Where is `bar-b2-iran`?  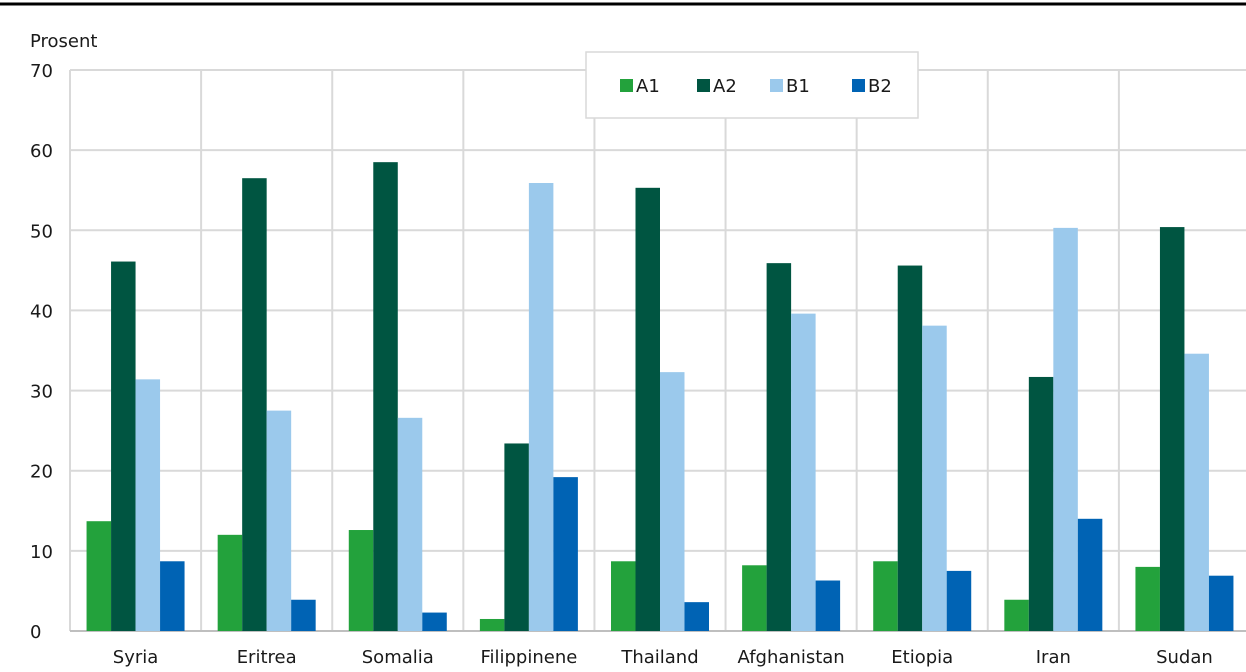 bar-b2-iran is located at coordinates (1090, 574).